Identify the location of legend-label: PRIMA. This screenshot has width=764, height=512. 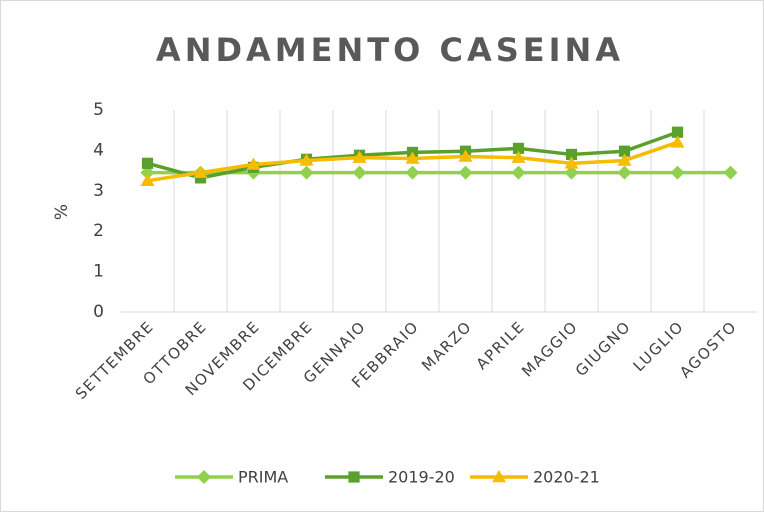
(263, 477).